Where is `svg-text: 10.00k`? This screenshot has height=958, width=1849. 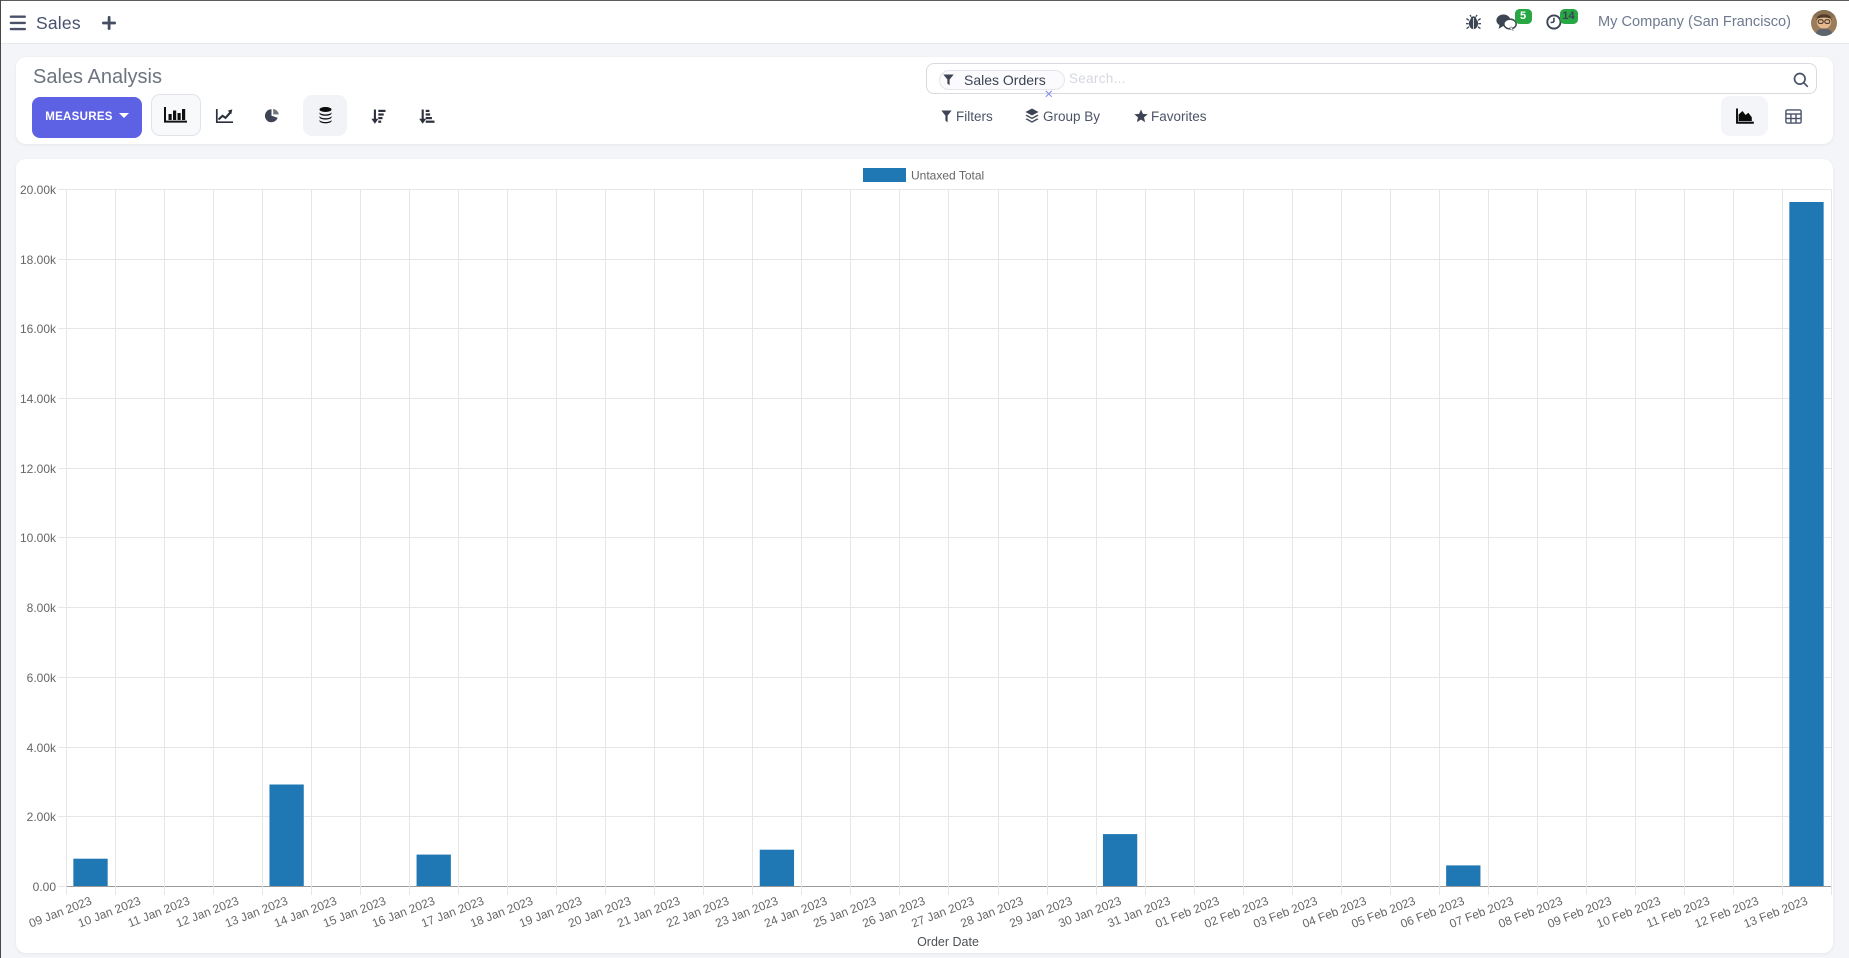 svg-text: 10.00k is located at coordinates (38, 538).